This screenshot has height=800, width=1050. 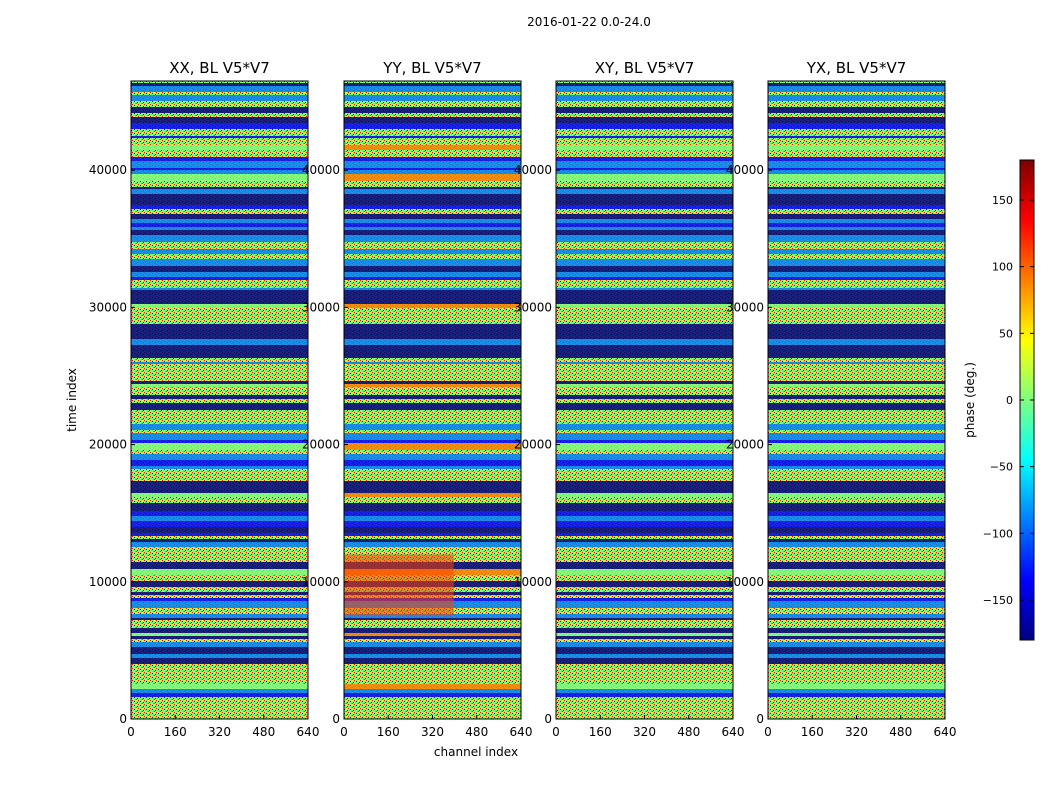 I want to click on x-tick-label: 480, so click(x=900, y=732).